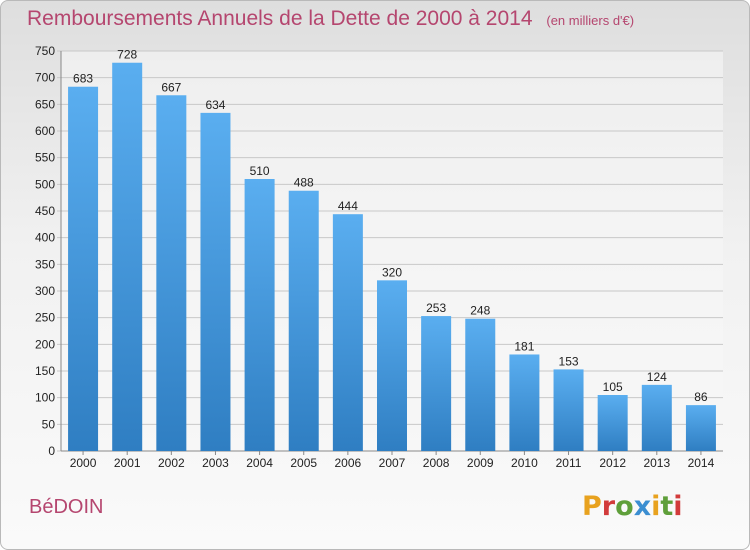 This screenshot has height=550, width=750. What do you see at coordinates (45, 264) in the screenshot?
I see `y-tick-label: 350` at bounding box center [45, 264].